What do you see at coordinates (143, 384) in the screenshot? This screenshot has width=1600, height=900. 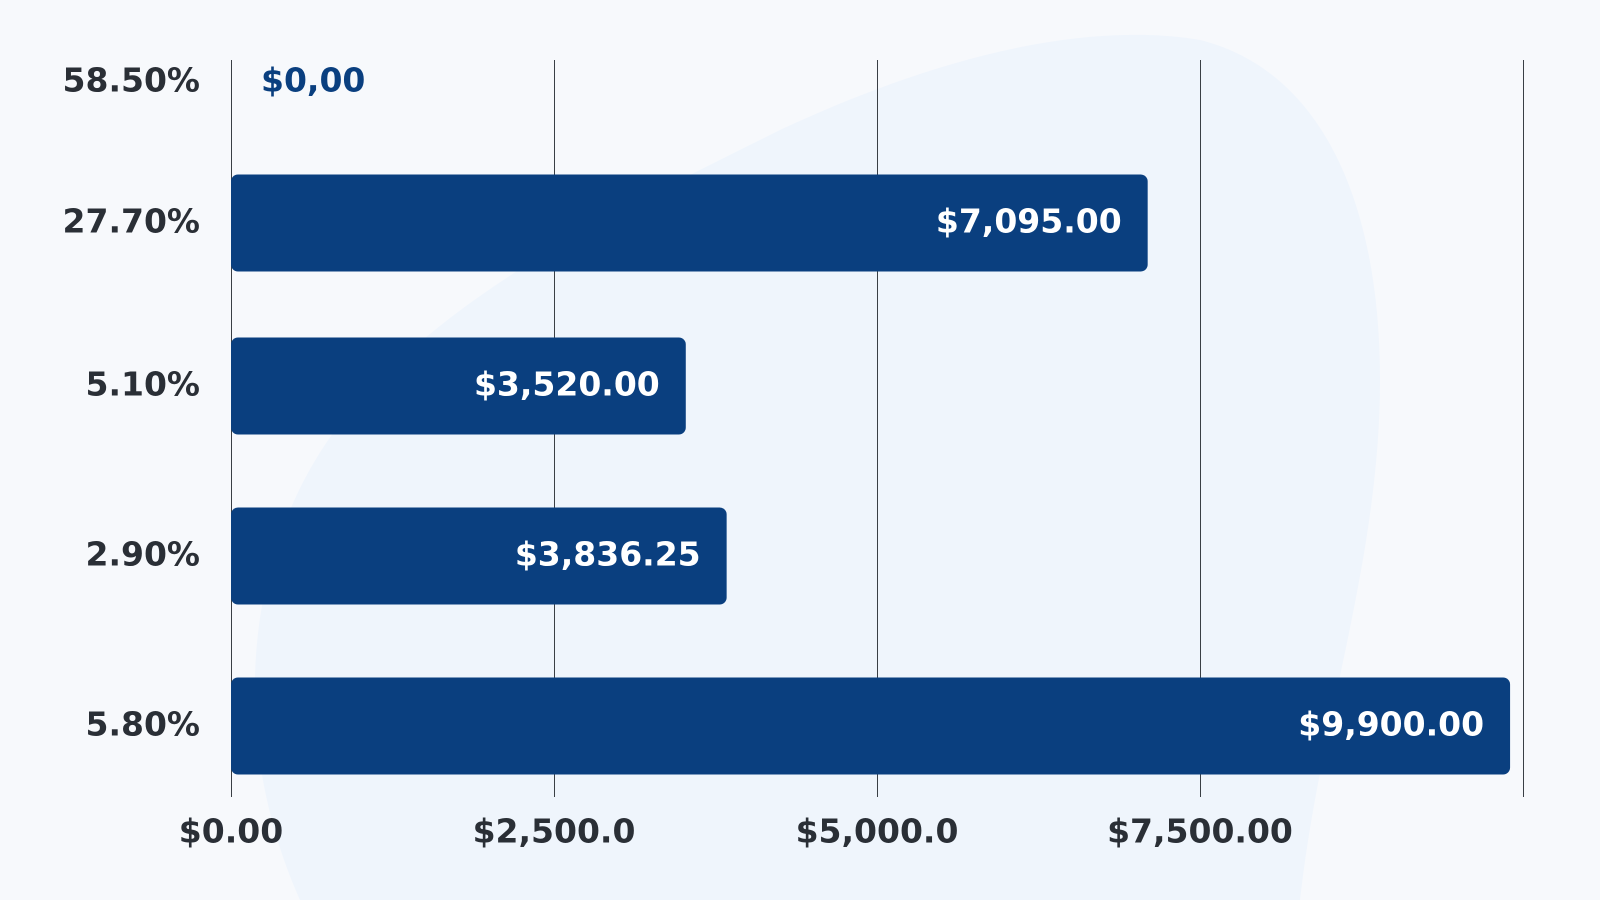 I see `category-label: 5.10%` at bounding box center [143, 384].